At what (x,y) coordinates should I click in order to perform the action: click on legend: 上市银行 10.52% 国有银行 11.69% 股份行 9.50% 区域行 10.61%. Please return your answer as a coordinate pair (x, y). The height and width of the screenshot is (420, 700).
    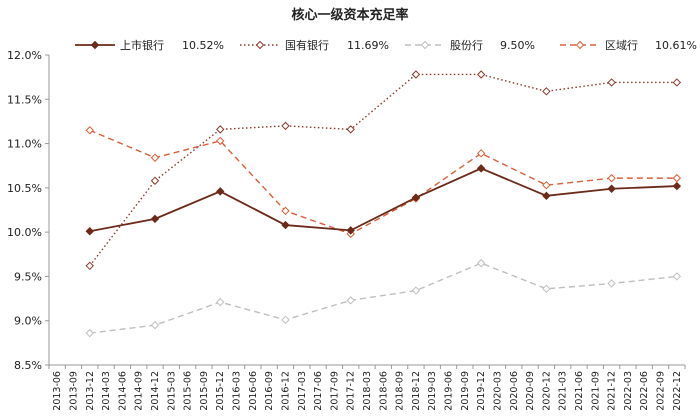
    Looking at the image, I should click on (386, 45).